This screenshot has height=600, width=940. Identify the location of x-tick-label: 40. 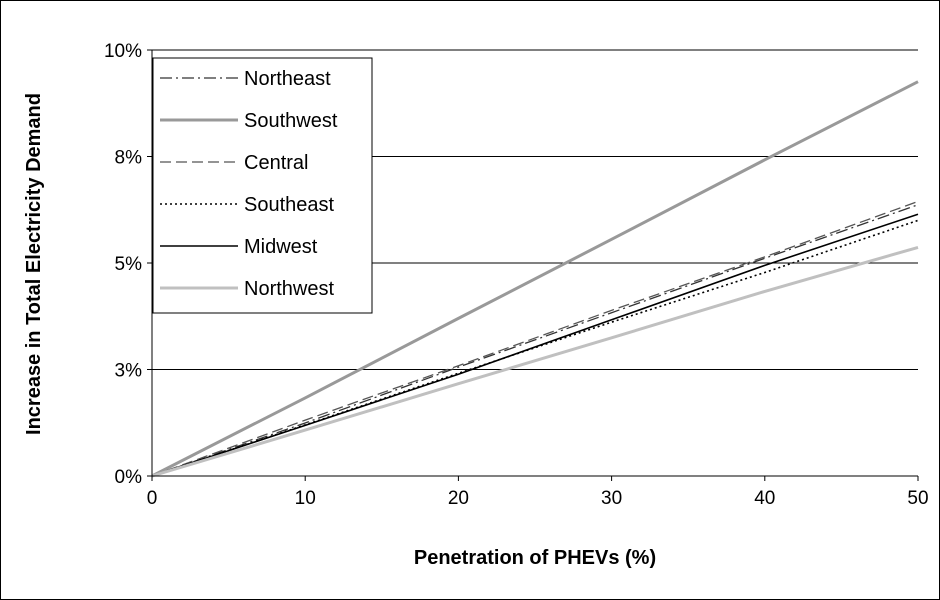
(764, 498).